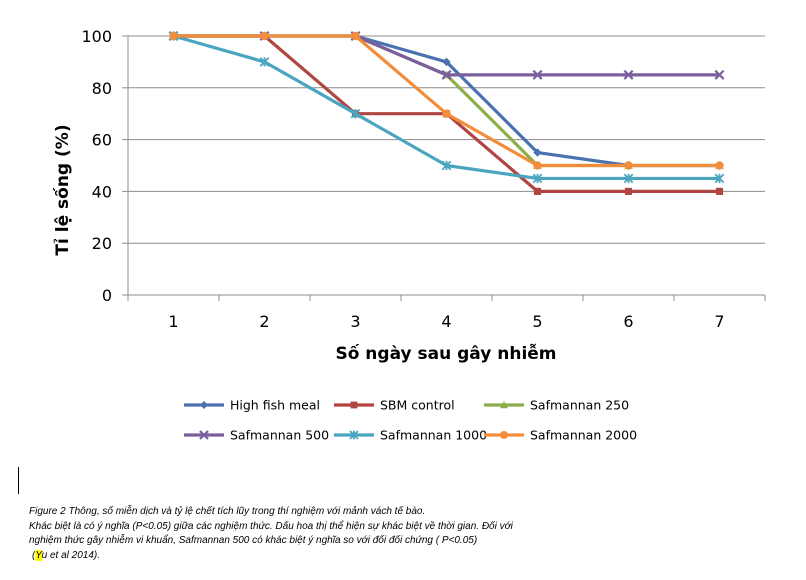  What do you see at coordinates (102, 88) in the screenshot?
I see `y-tick-label: 80` at bounding box center [102, 88].